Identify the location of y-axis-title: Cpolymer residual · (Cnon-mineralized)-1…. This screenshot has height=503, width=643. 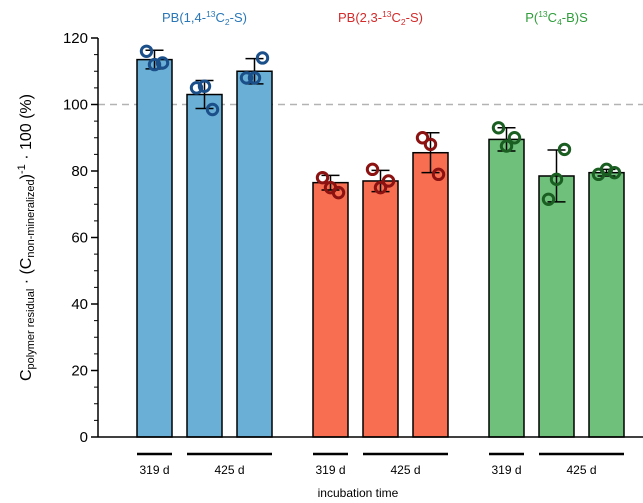
(26, 237).